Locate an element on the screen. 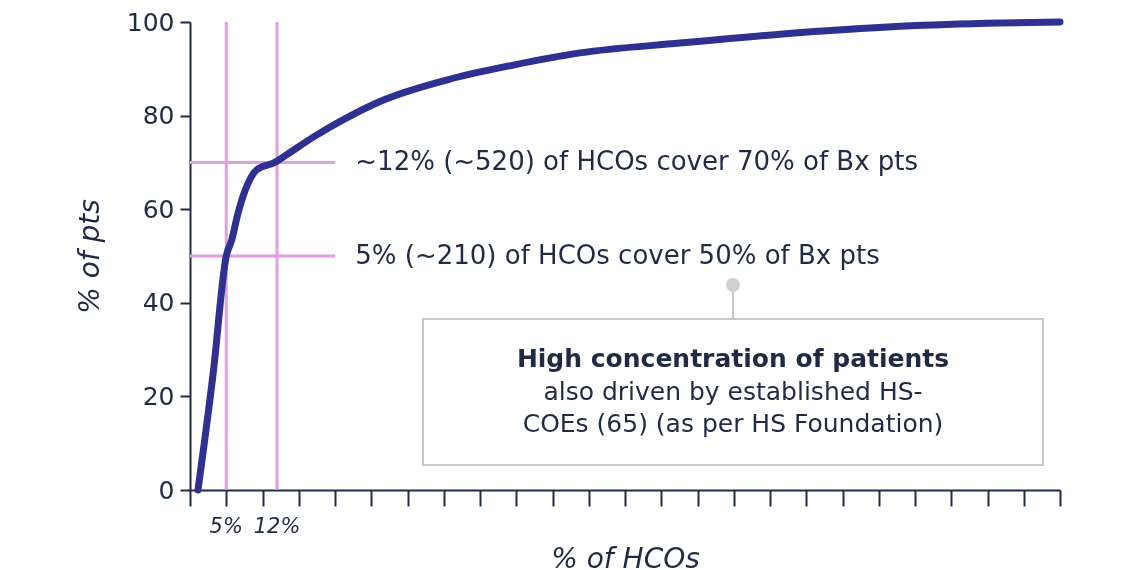 The image size is (1122, 570). callout-box: High concentration of patients also driven by established HS- COEs (65) (as per HS Foundation) is located at coordinates (733, 392).